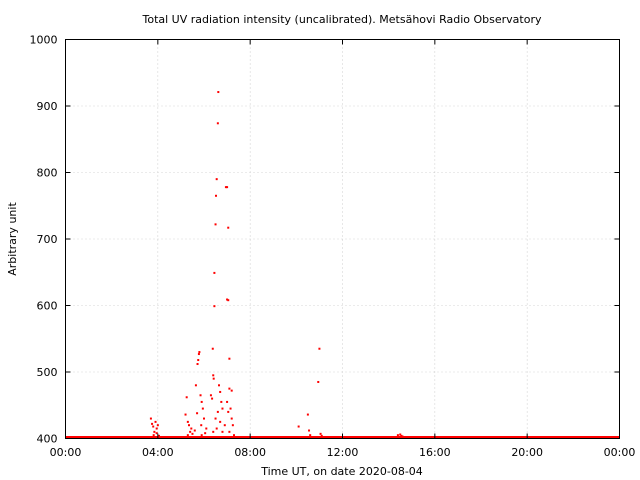  What do you see at coordinates (158, 452) in the screenshot?
I see `x-tick-label: 04:00` at bounding box center [158, 452].